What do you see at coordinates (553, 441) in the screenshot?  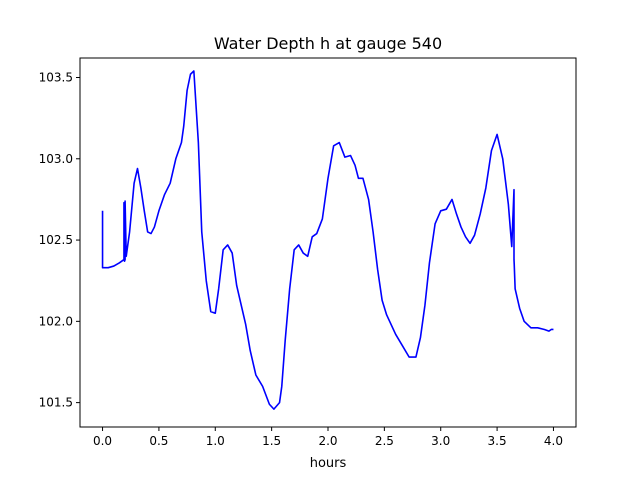 I see `x-tick-label: 4.0` at bounding box center [553, 441].